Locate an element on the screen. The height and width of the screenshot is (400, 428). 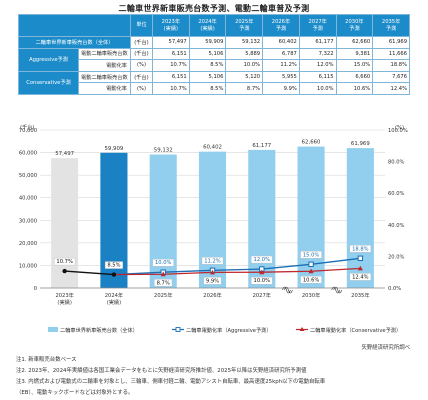
conservative-rate-label: 9.9% is located at coordinates (212, 281).